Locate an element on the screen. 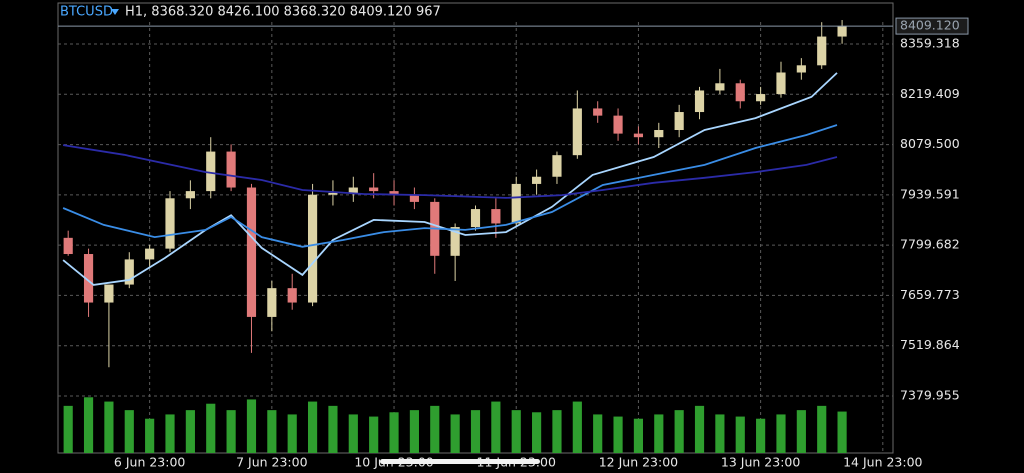 The image size is (1024, 473). y-tick-label: 7799.682 is located at coordinates (930, 244).